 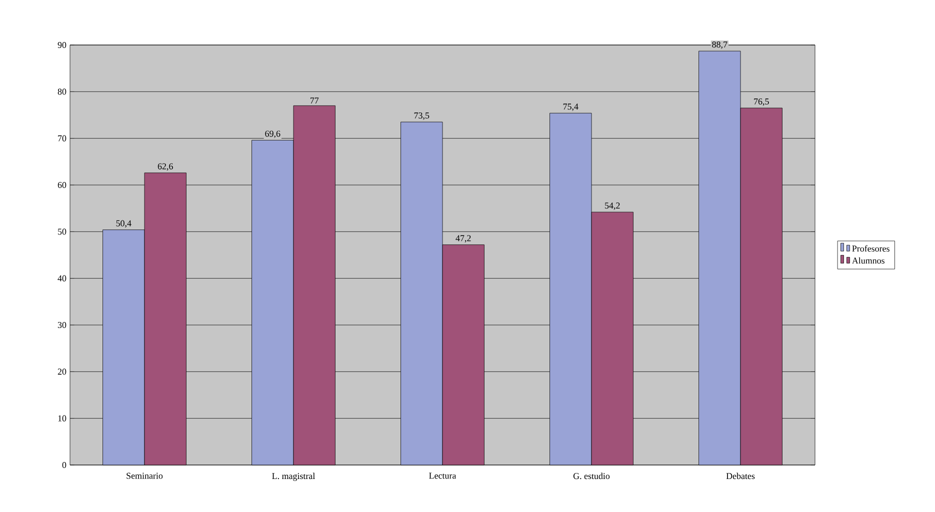 I want to click on data-label: 50,4, so click(x=124, y=224).